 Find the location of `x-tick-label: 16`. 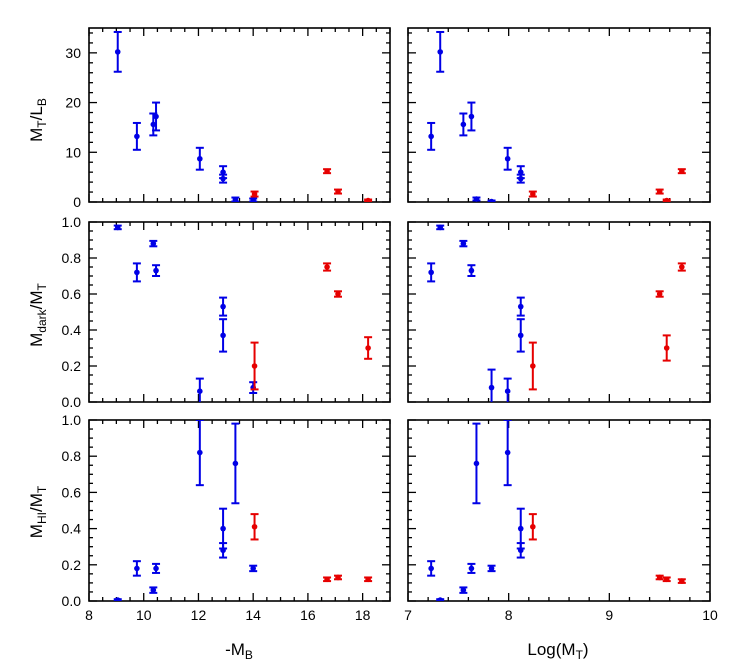

x-tick-label: 16 is located at coordinates (308, 615).